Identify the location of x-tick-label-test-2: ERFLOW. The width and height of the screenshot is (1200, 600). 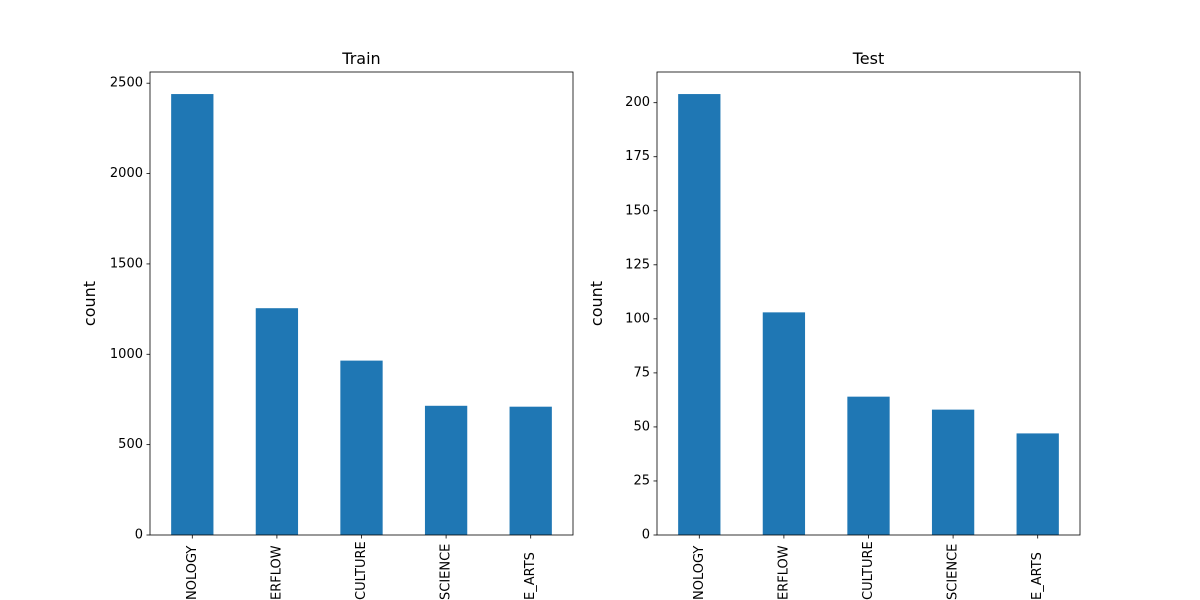
(783, 572).